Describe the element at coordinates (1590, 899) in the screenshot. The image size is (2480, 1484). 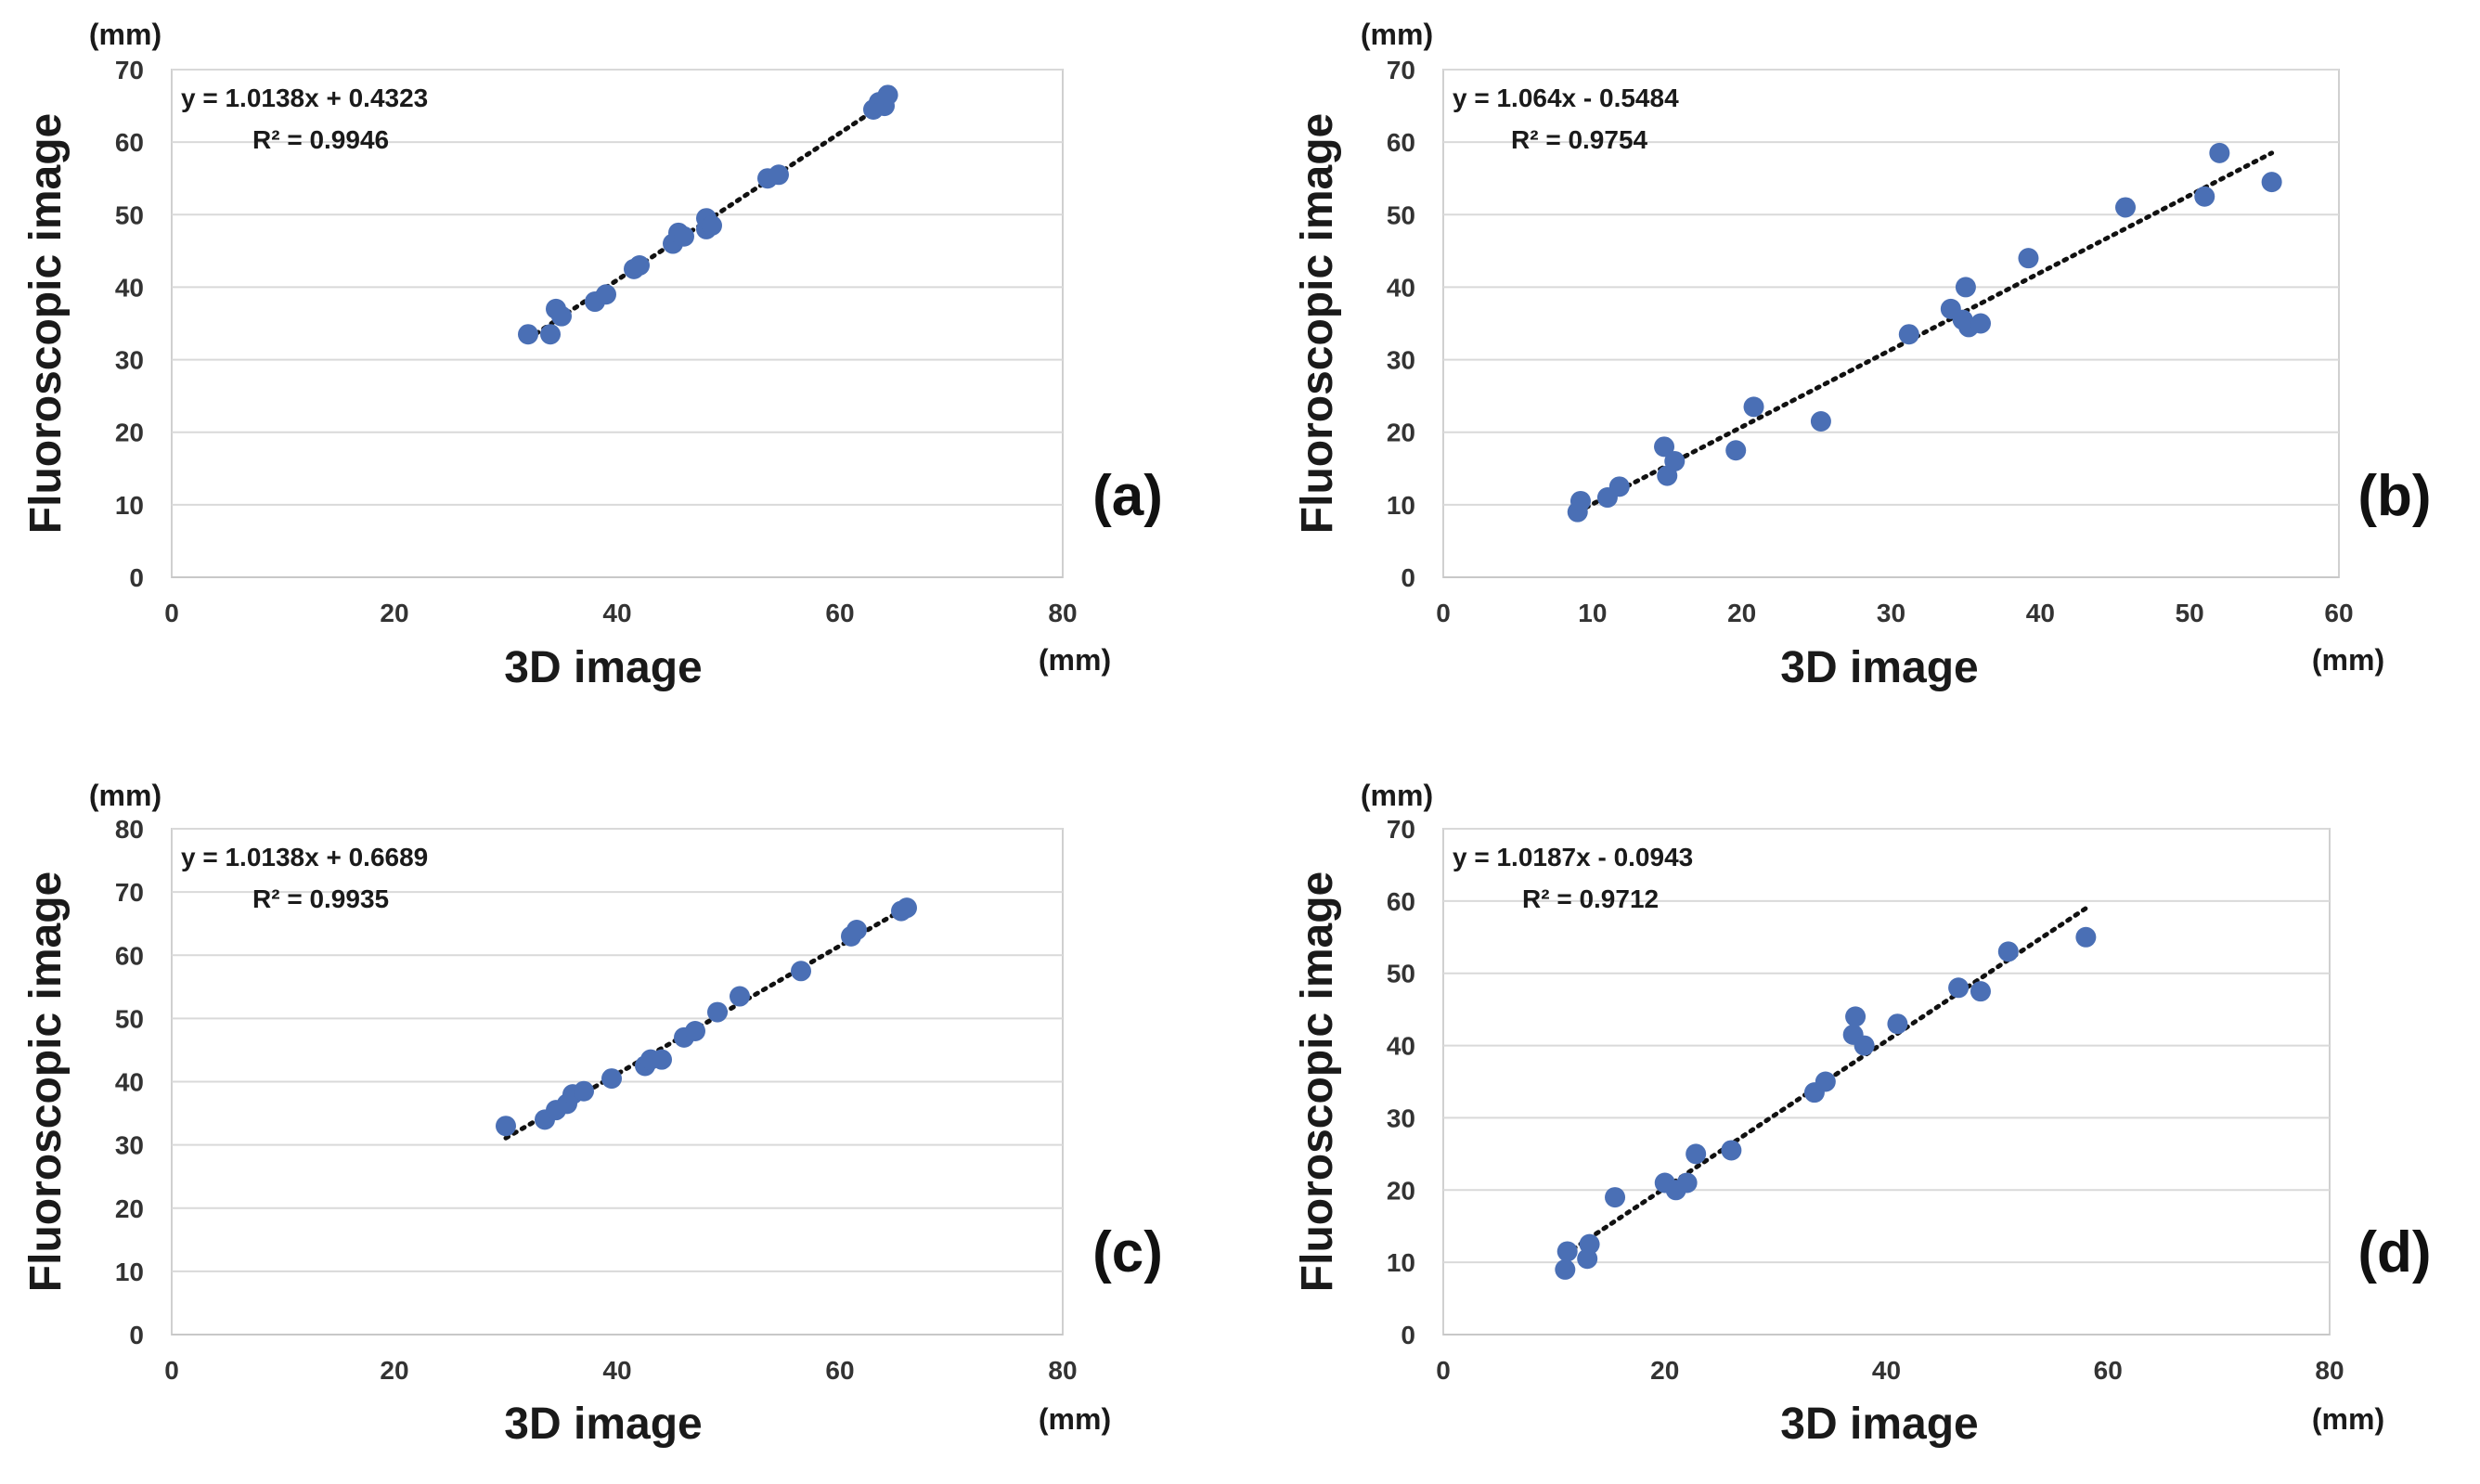
I see `r-squared-label: R² = 0.9712` at that location.